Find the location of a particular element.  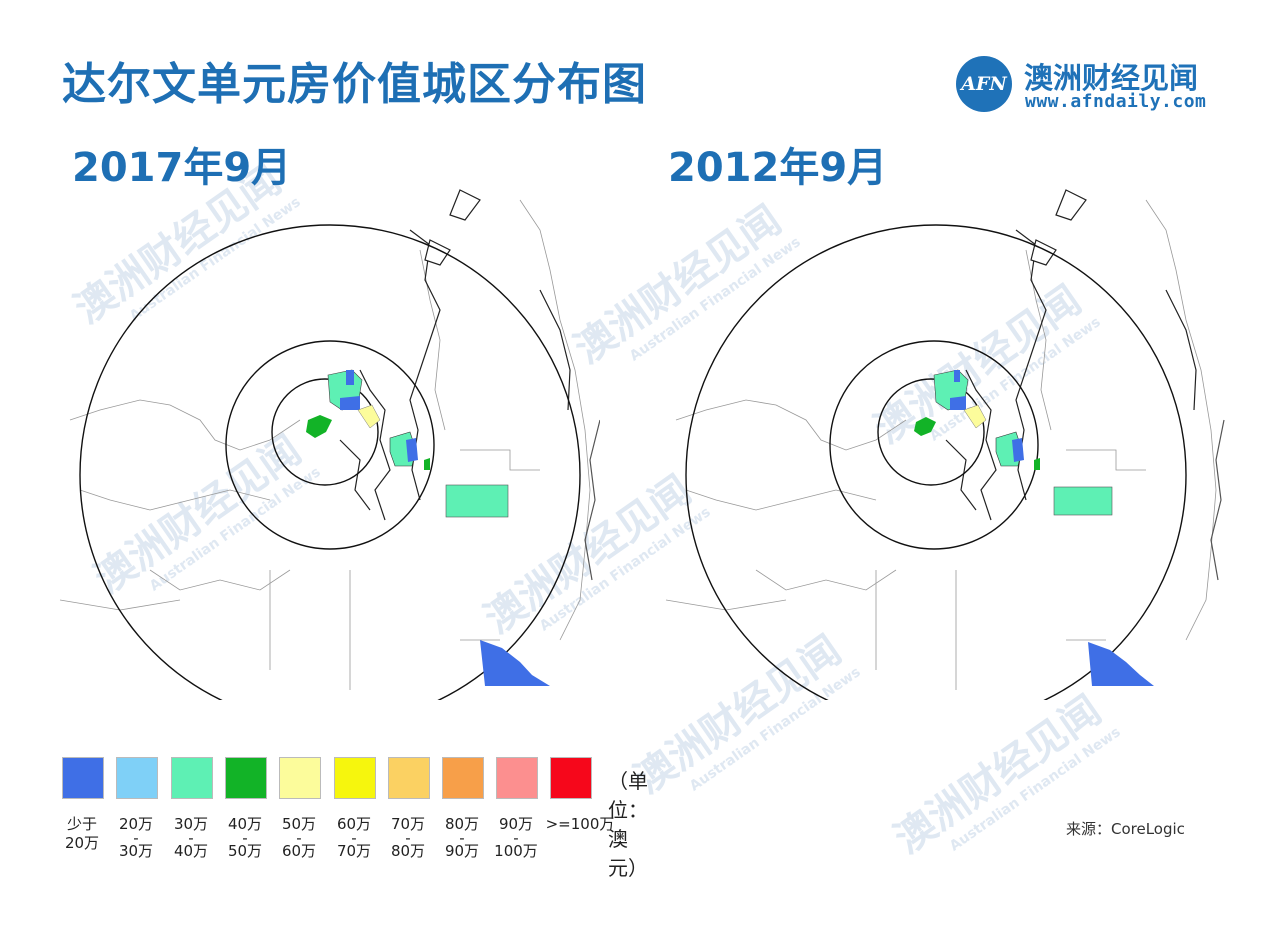

legend-label: 80万 -90万 is located at coordinates (462, 837).